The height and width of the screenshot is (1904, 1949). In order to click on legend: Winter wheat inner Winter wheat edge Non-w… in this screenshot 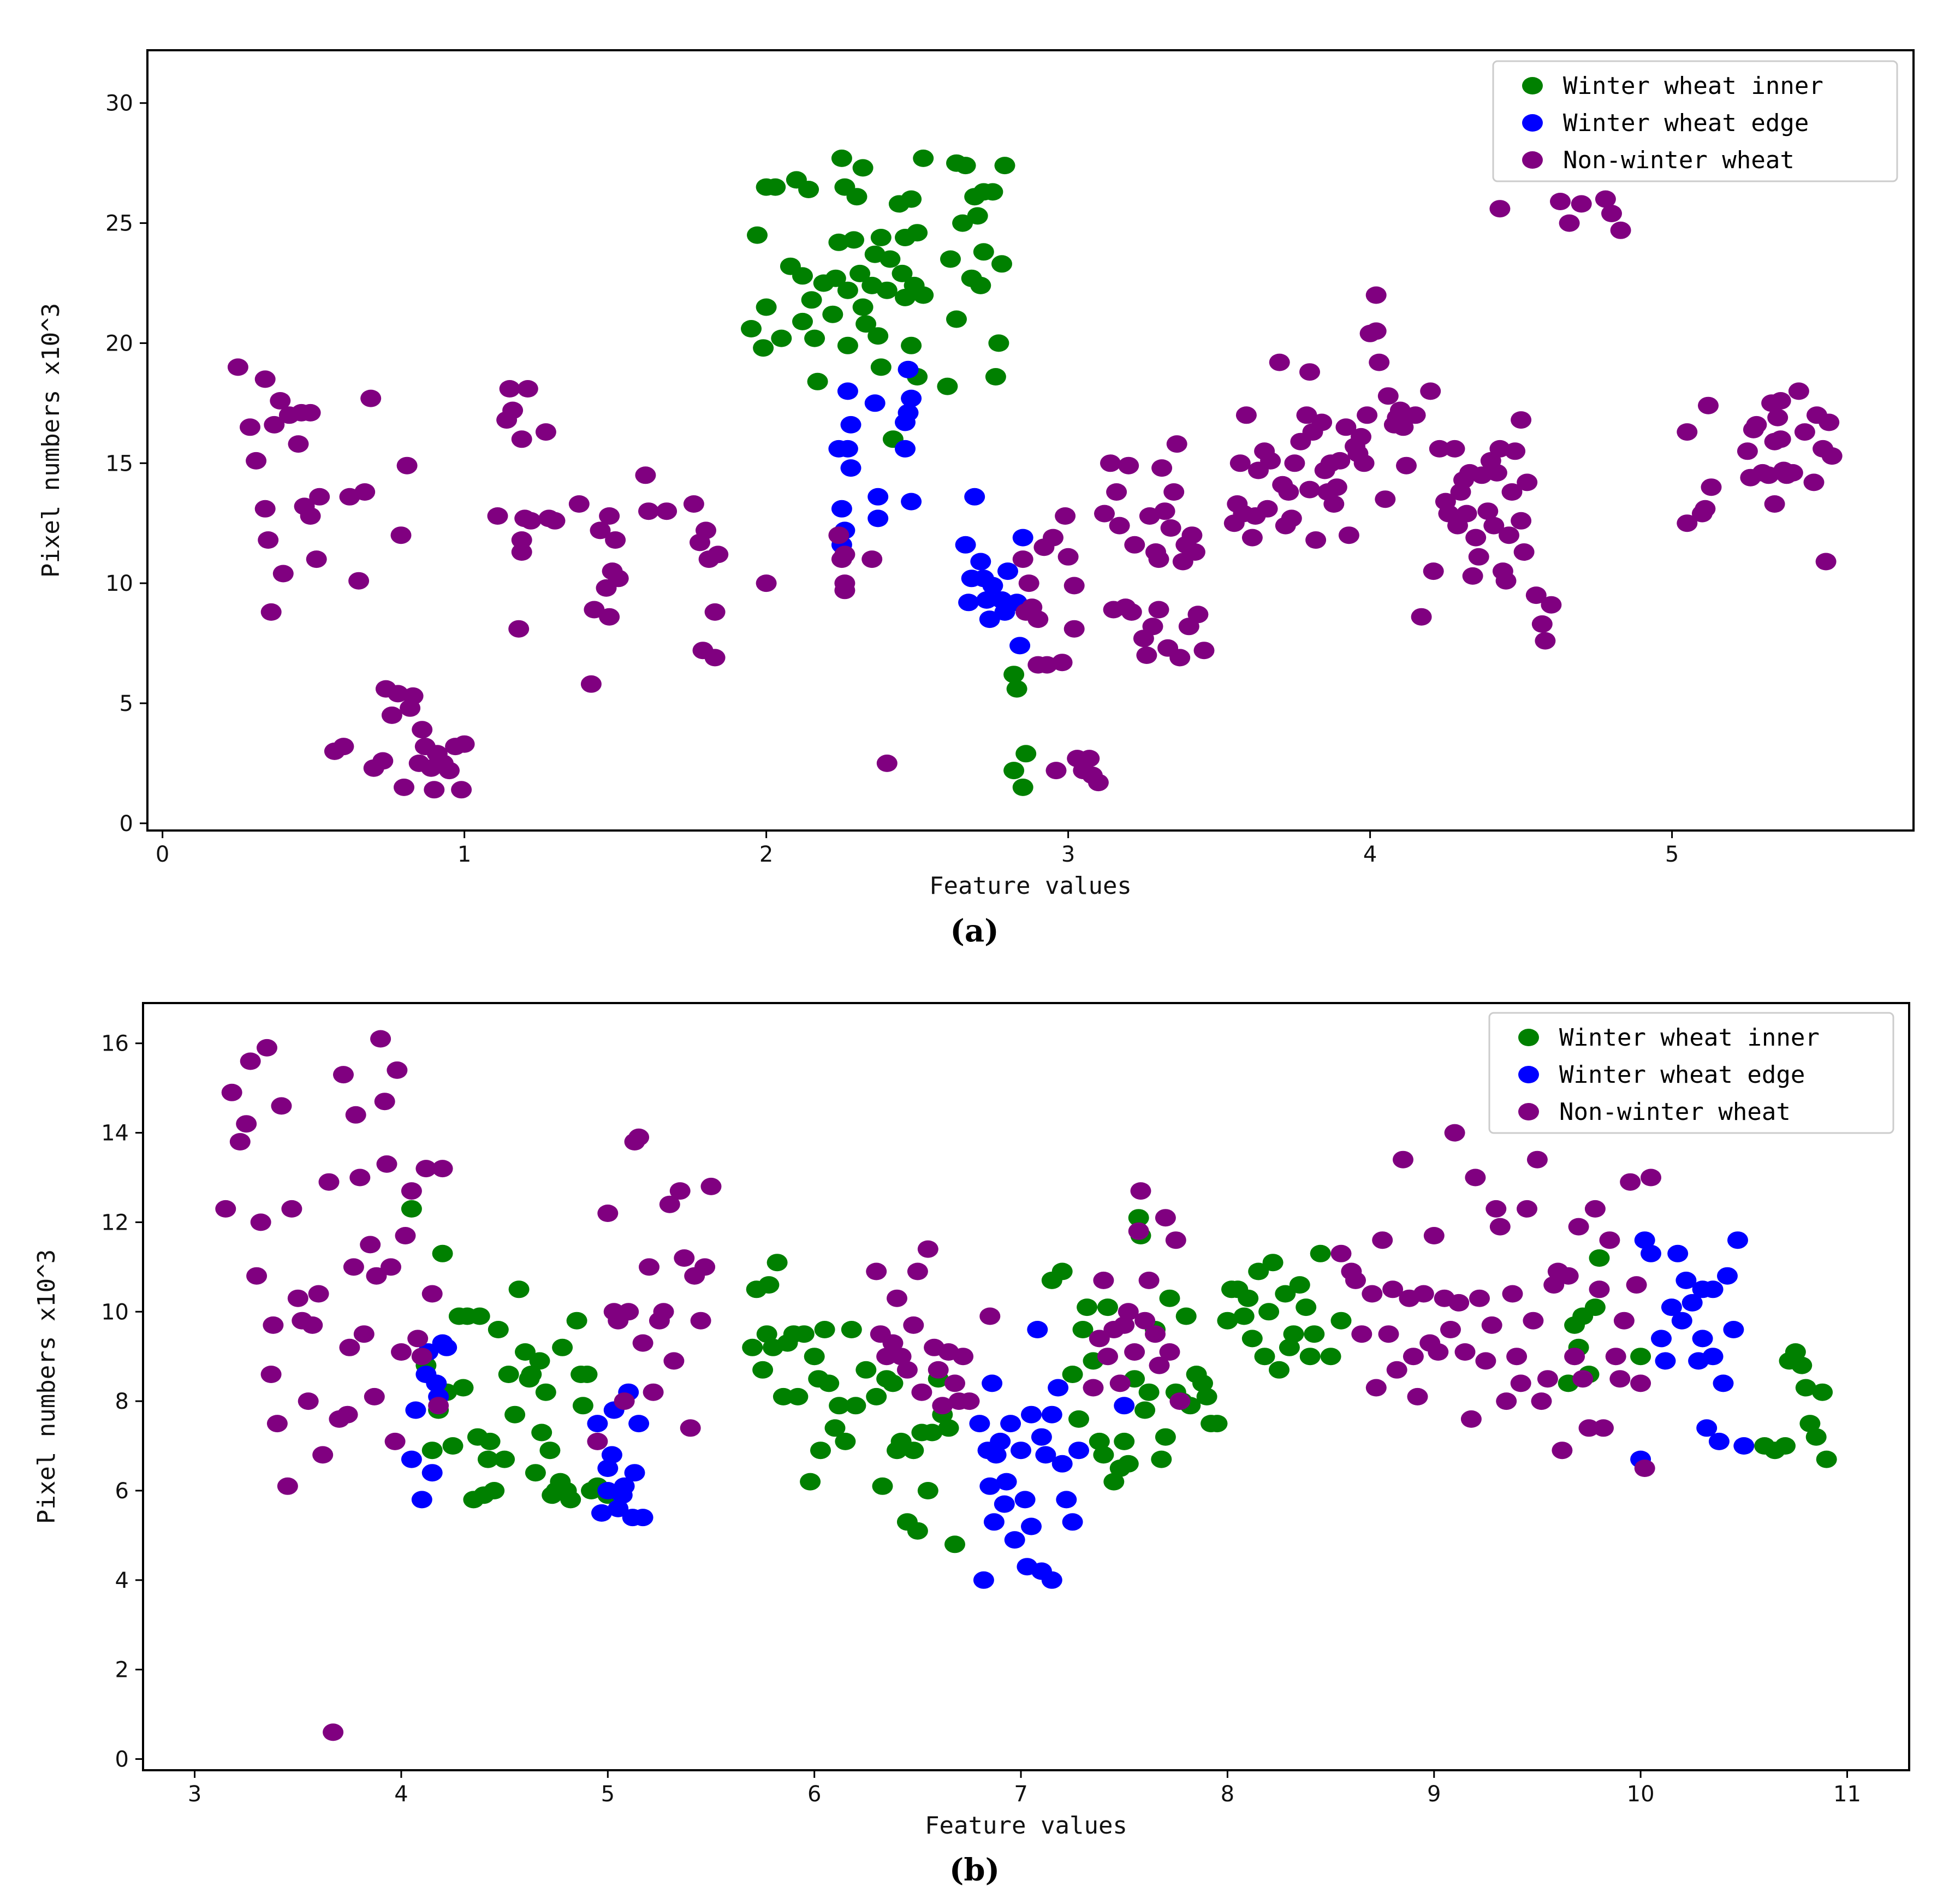, I will do `click(1695, 121)`.